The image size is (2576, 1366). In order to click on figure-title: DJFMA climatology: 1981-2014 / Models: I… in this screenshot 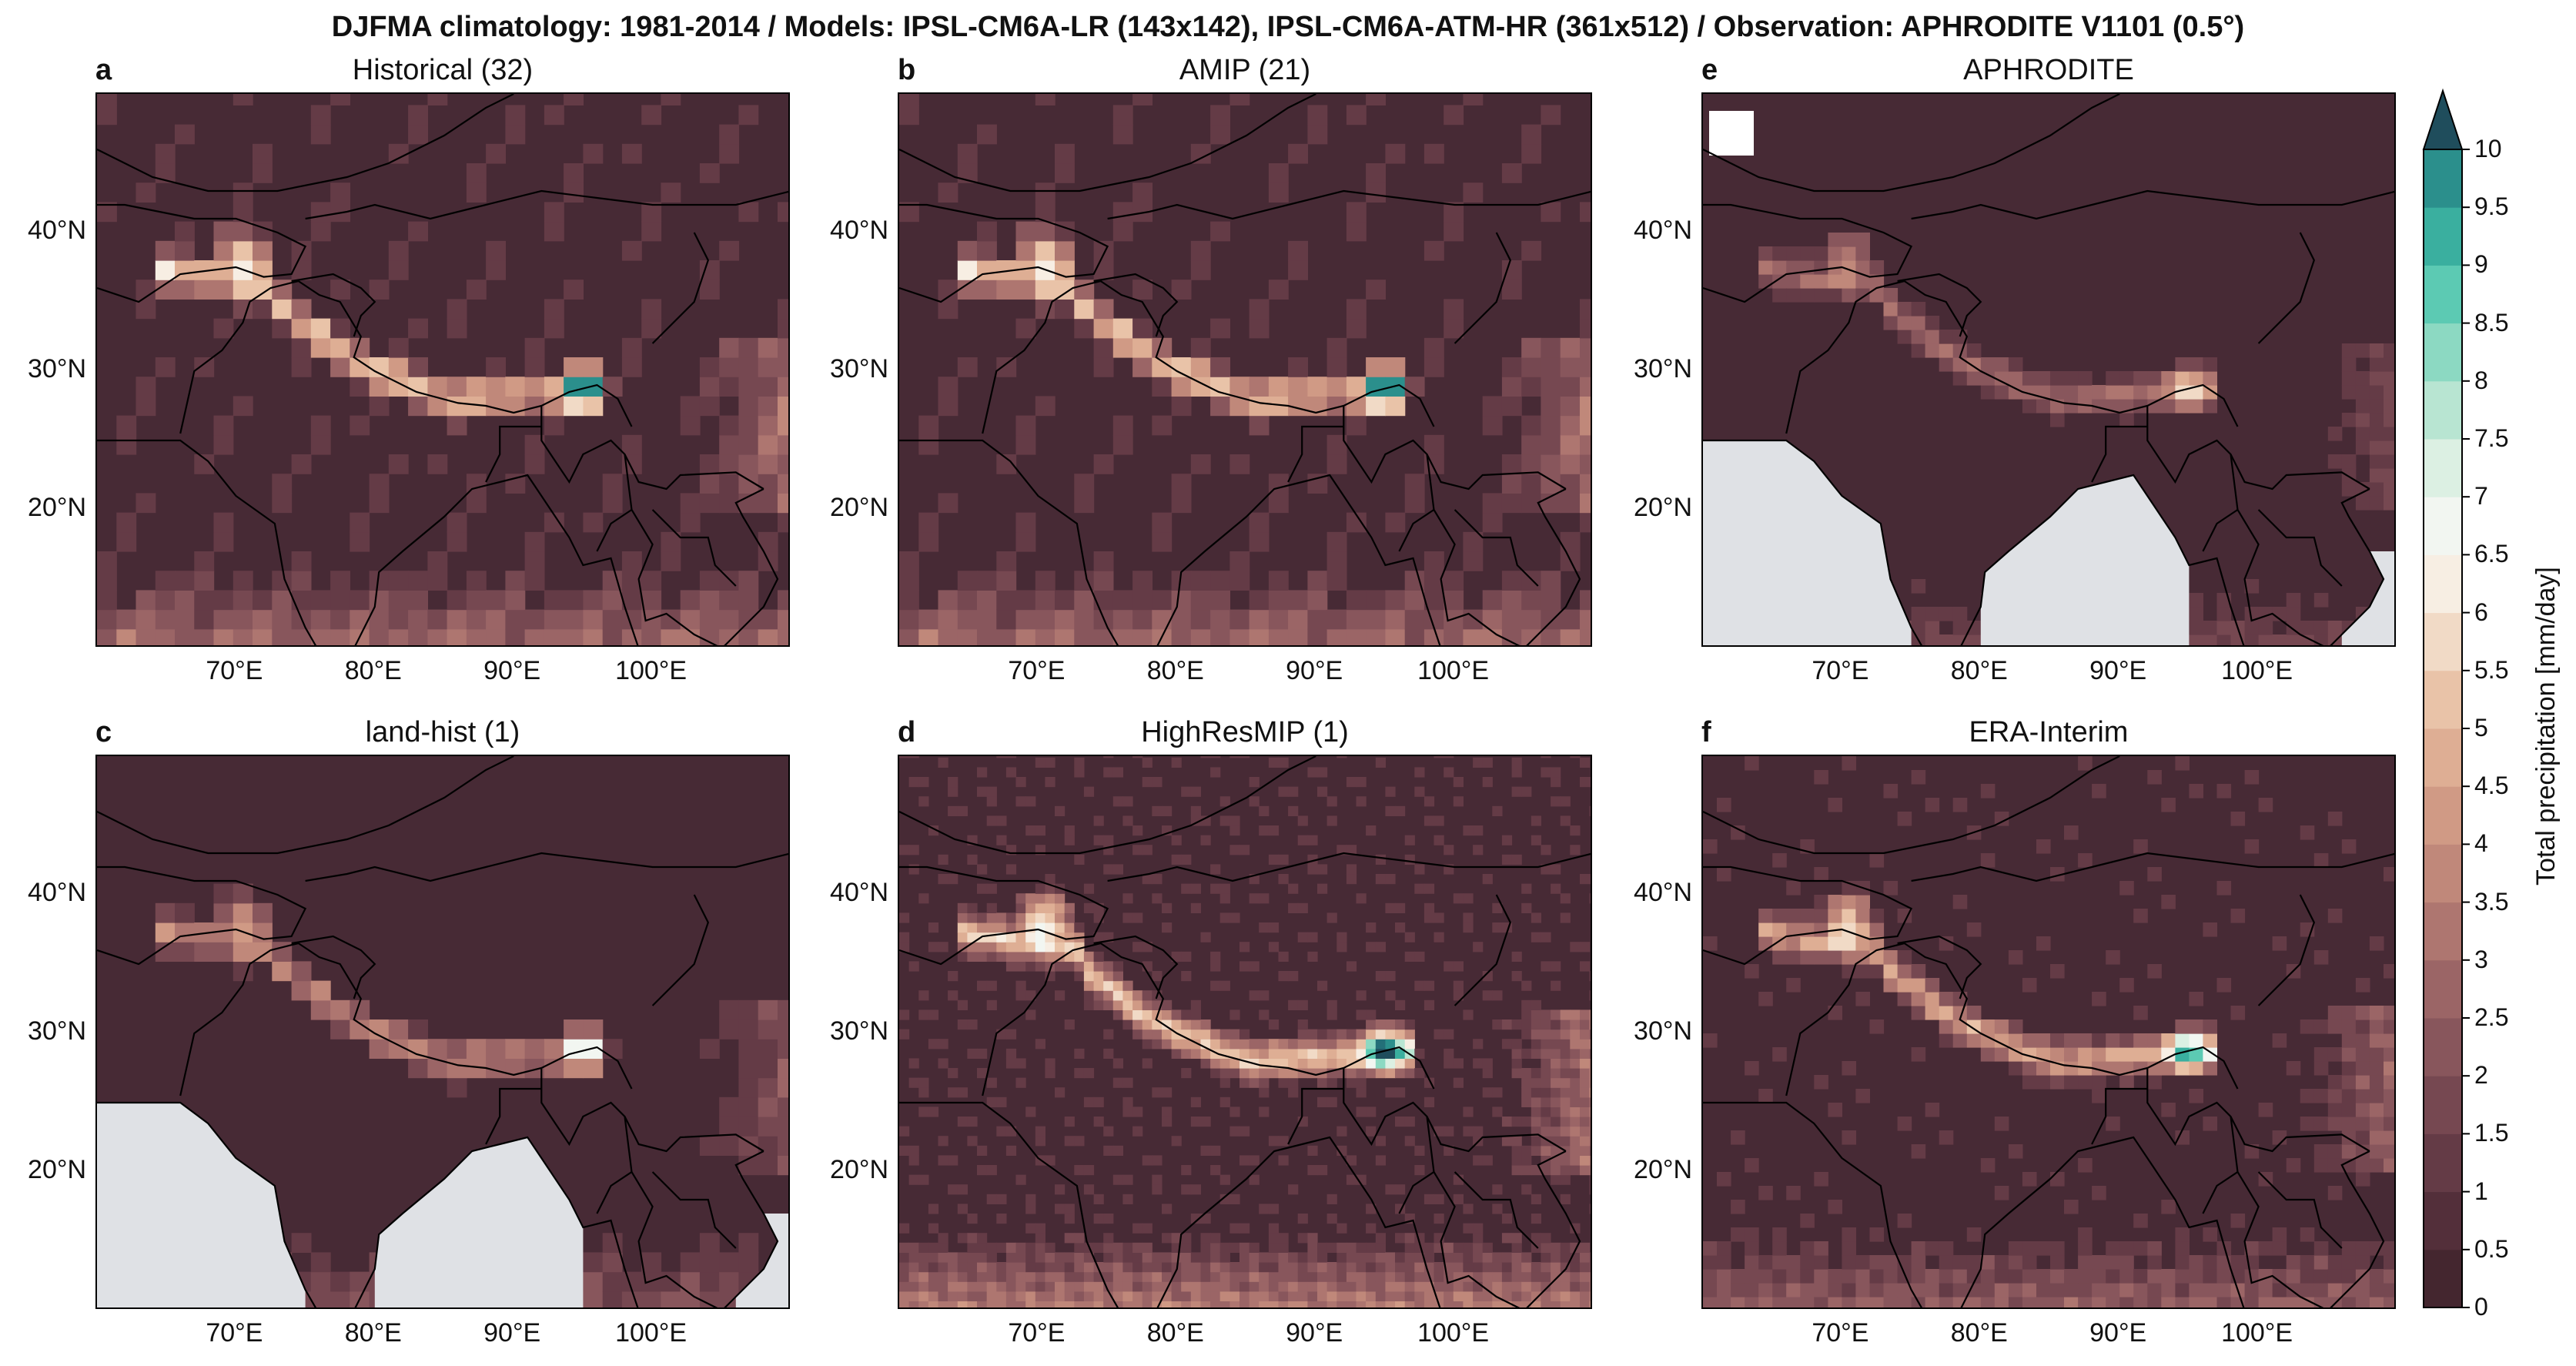, I will do `click(1288, 27)`.